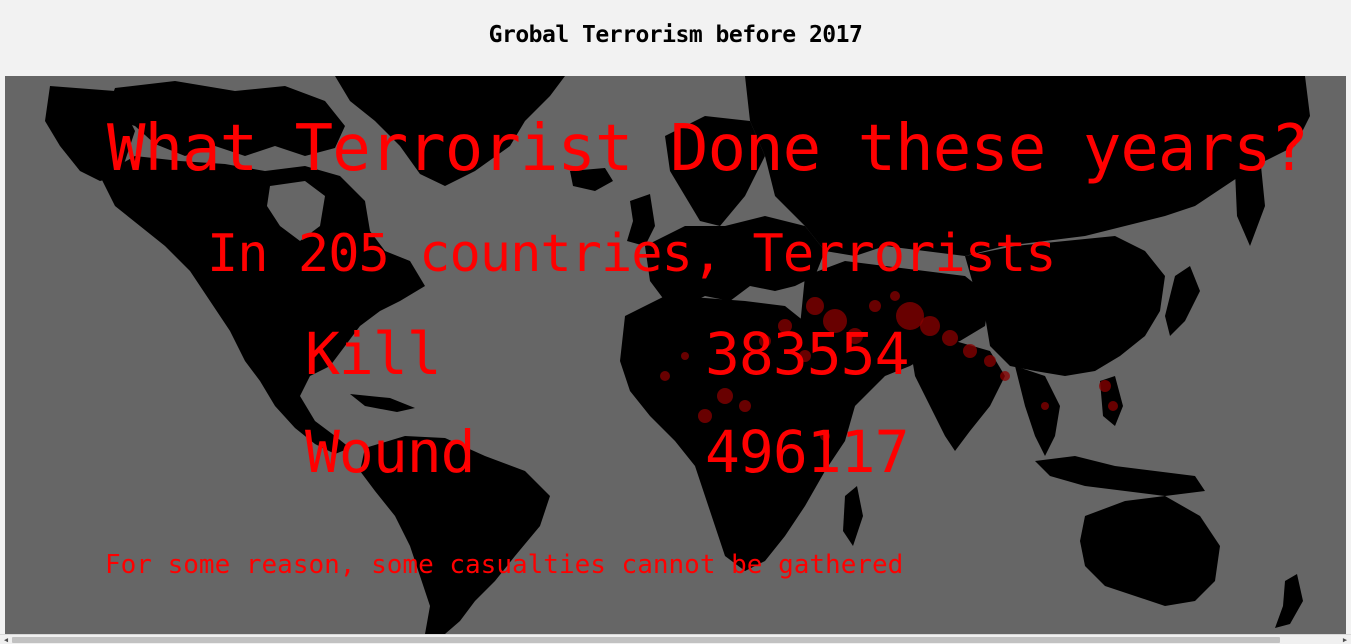  I want to click on land-madagascar, so click(853, 516).